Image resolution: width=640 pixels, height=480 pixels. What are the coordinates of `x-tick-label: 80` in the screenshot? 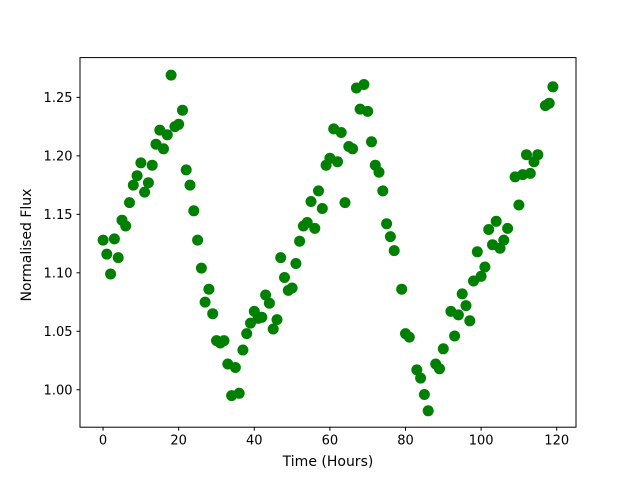 It's located at (405, 441).